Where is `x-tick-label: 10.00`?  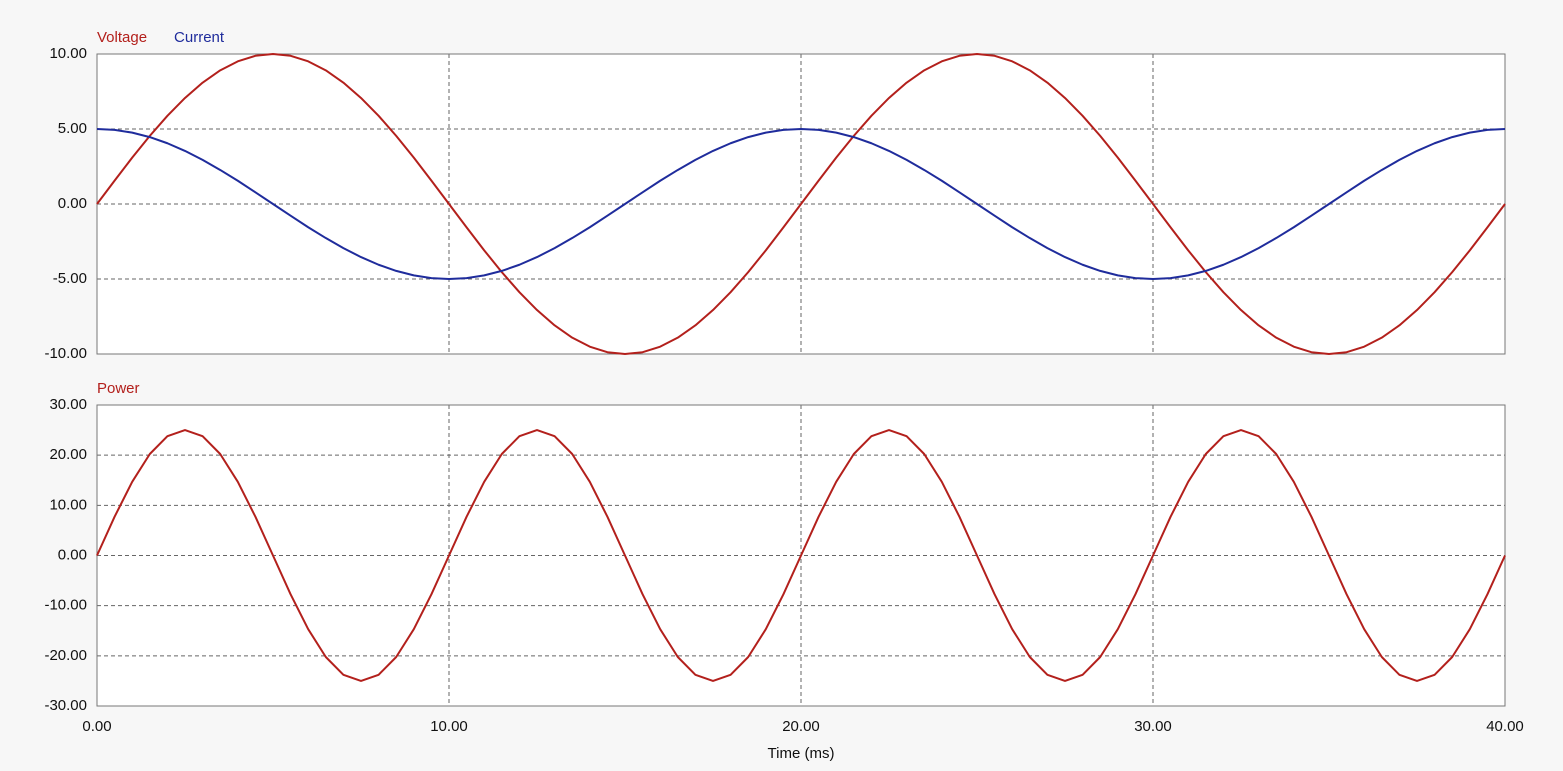 x-tick-label: 10.00 is located at coordinates (449, 726).